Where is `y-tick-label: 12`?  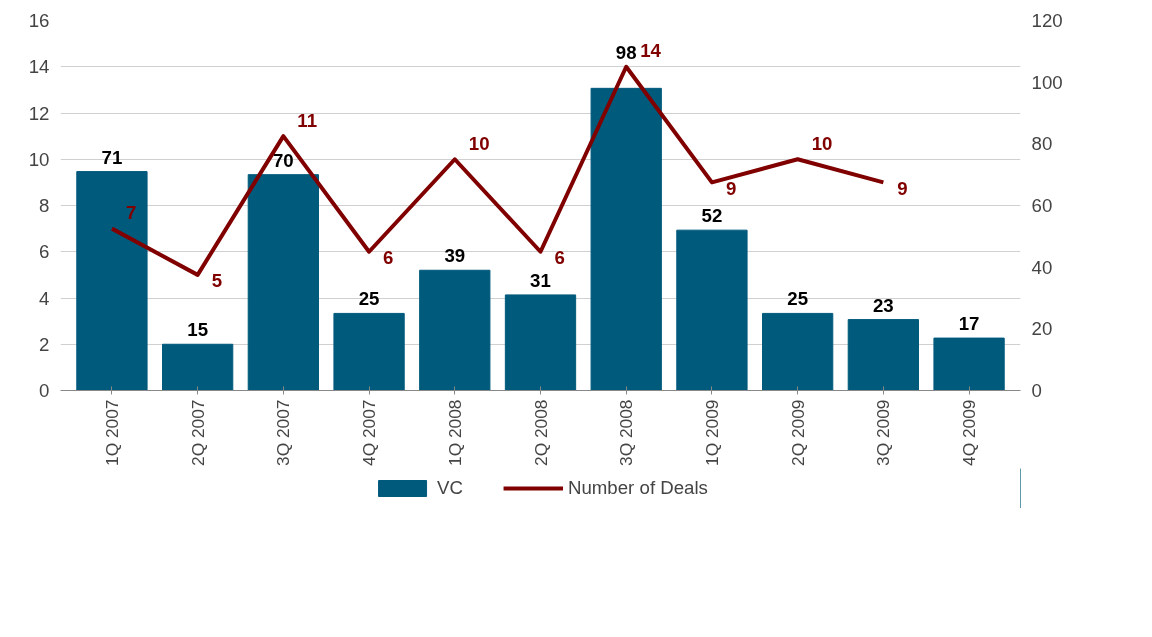 y-tick-label: 12 is located at coordinates (39, 113).